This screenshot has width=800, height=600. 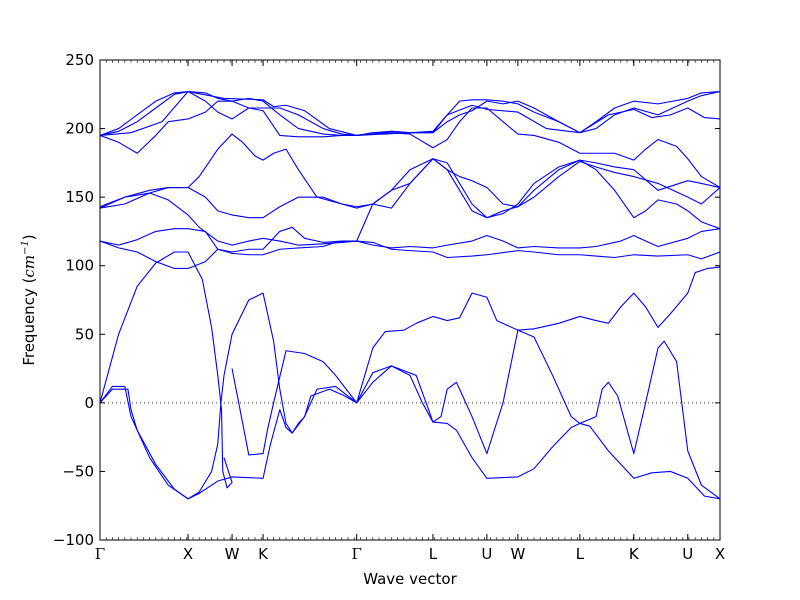 I want to click on y-tick-label: −100, so click(x=73, y=540).